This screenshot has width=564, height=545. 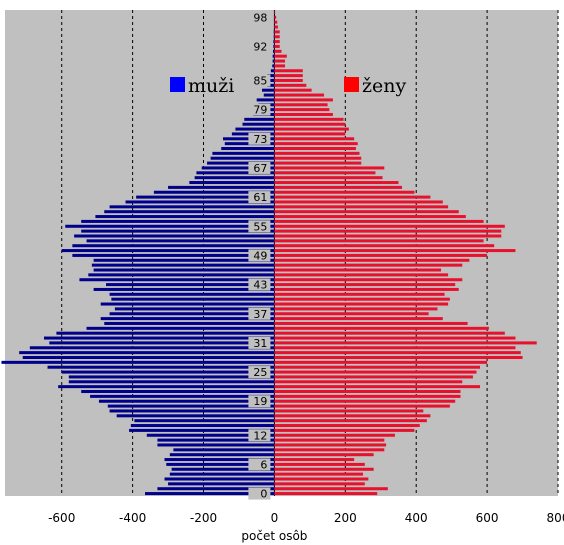 I want to click on x-tick-label: 400, so click(x=416, y=518).